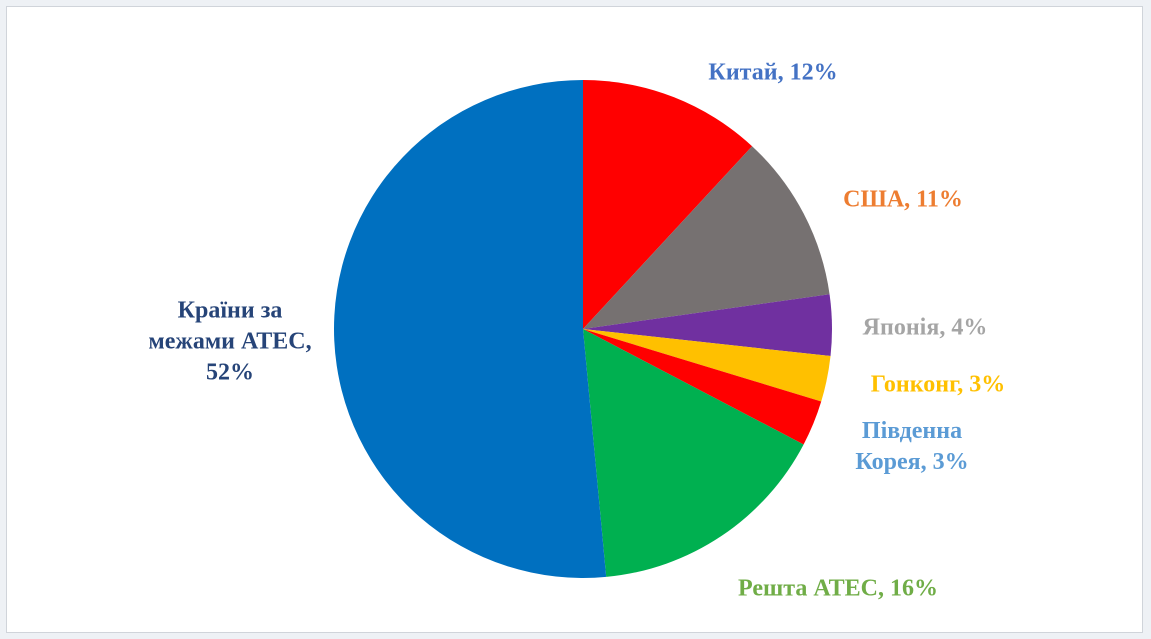 This screenshot has width=1151, height=639. What do you see at coordinates (925, 327) in the screenshot?
I see `data-label: Японія, 4%` at bounding box center [925, 327].